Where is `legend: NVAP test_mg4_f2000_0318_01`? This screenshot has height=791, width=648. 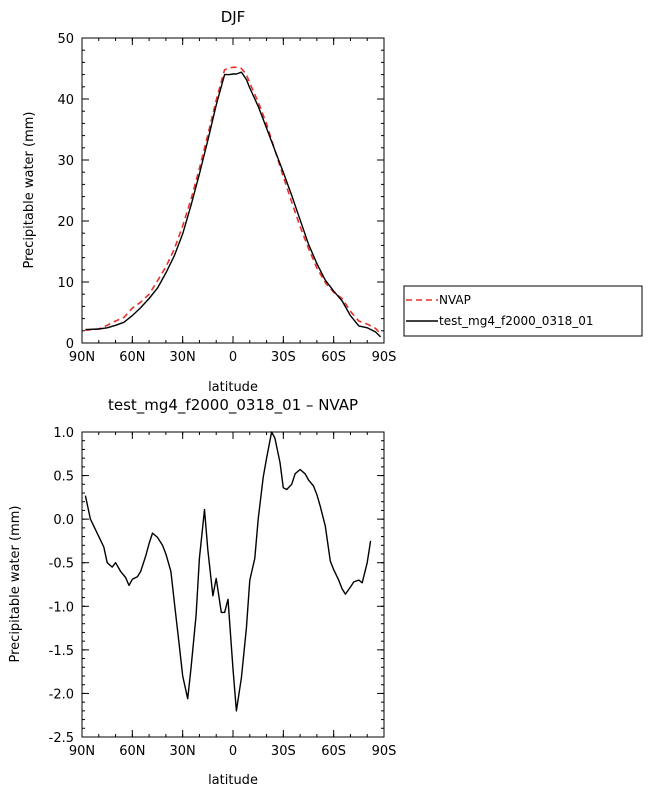
legend: NVAP test_mg4_f2000_0318_01 is located at coordinates (523, 311).